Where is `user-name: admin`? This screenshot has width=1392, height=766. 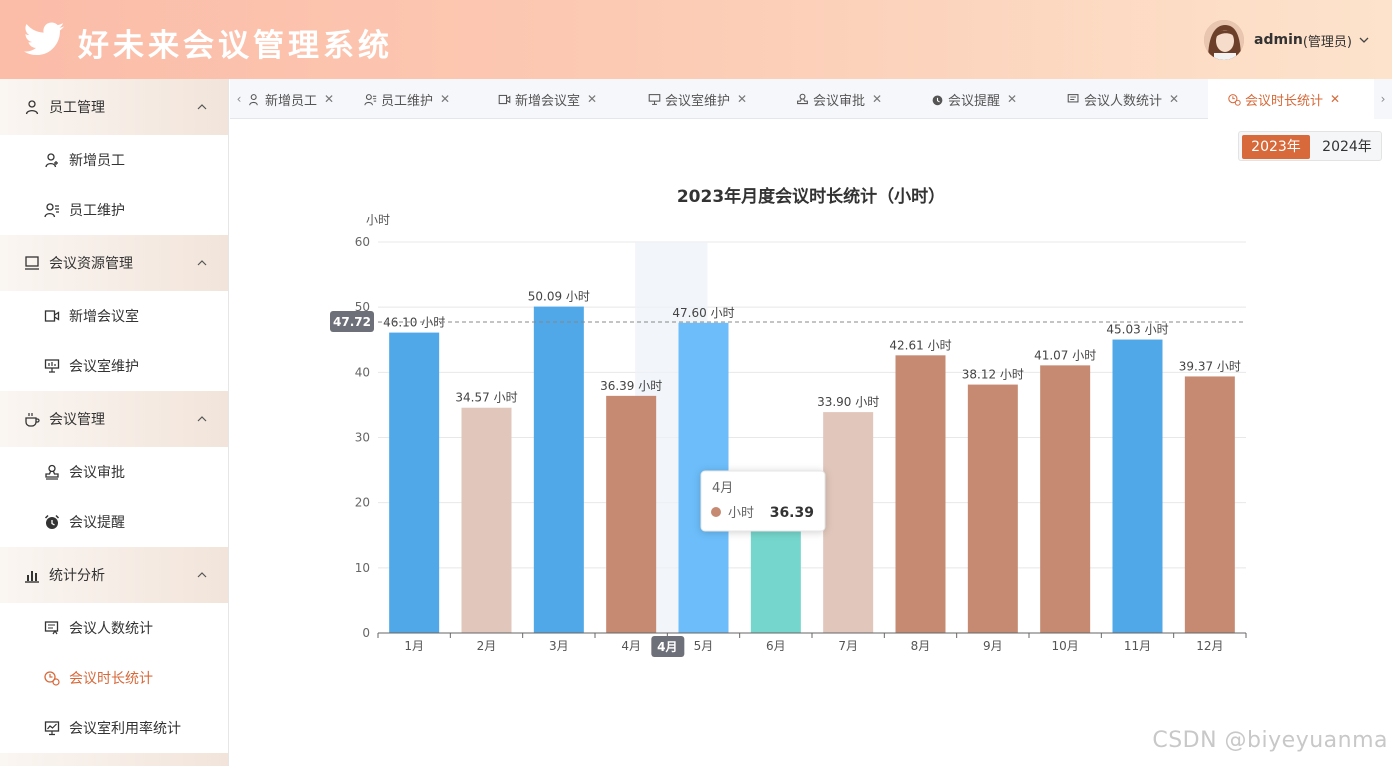
user-name: admin is located at coordinates (1278, 40).